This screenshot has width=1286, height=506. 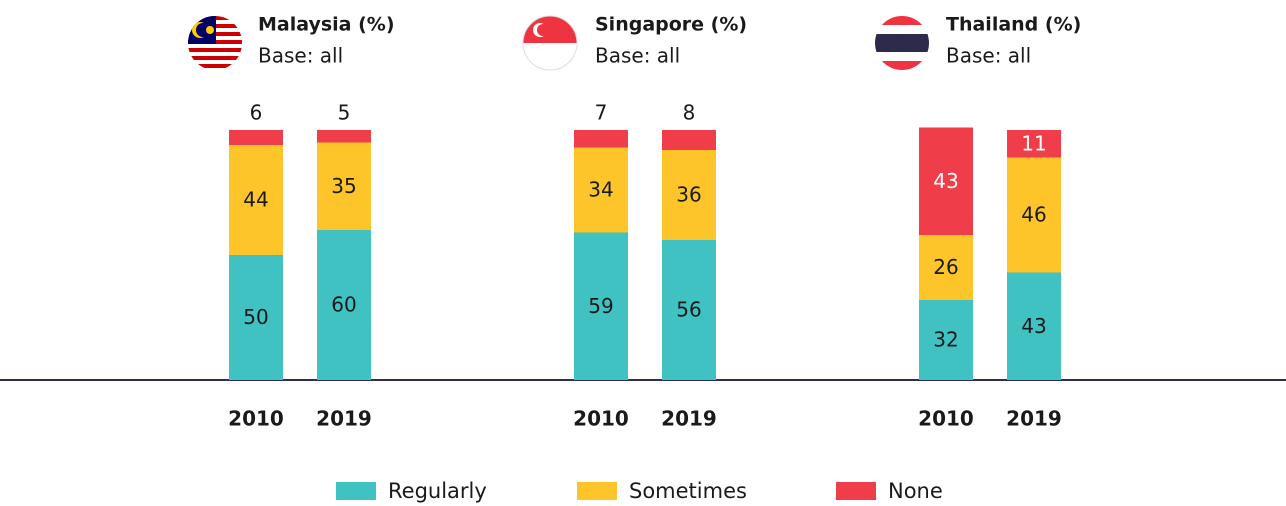 I want to click on chart-title: Malaysia (%), so click(x=326, y=25).